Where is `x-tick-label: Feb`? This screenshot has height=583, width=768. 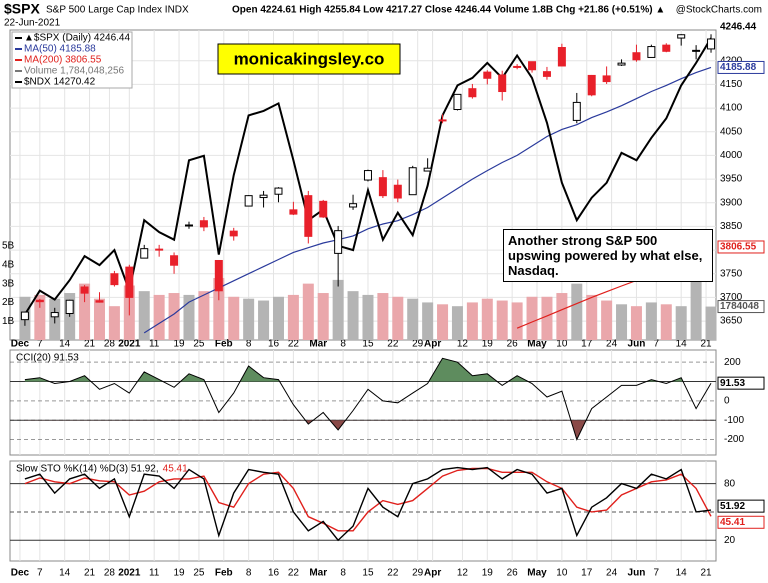 x-tick-label: Feb is located at coordinates (224, 573).